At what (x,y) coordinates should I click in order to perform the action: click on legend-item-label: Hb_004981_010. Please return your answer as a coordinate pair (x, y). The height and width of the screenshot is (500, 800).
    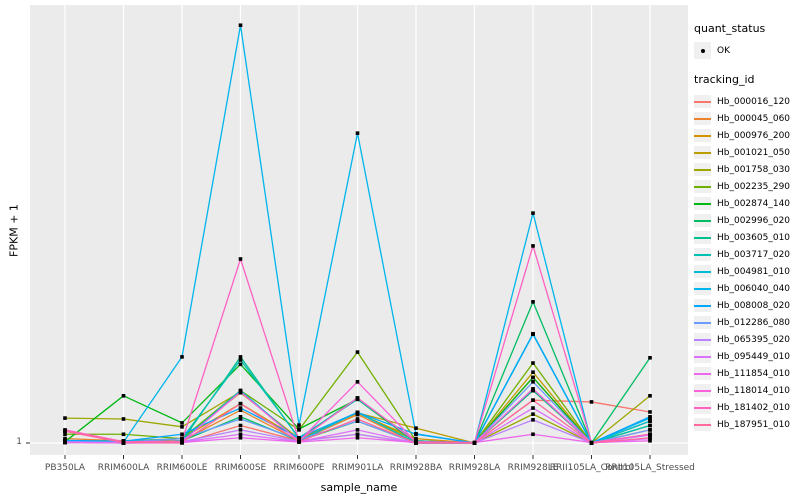
    Looking at the image, I should click on (754, 271).